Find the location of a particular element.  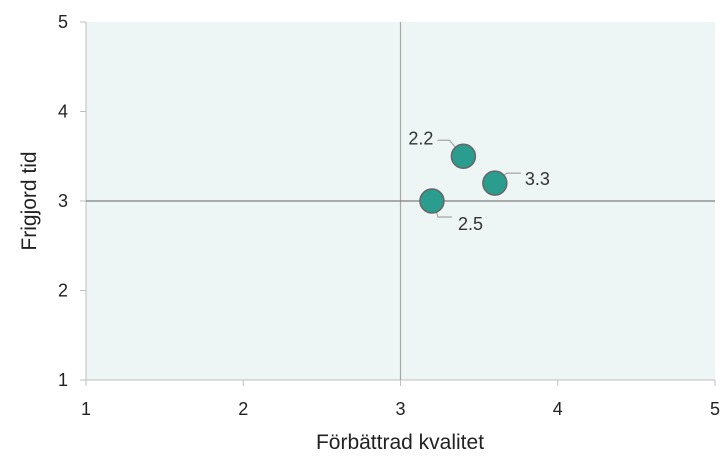

x-tick-label: 3 is located at coordinates (400, 409).